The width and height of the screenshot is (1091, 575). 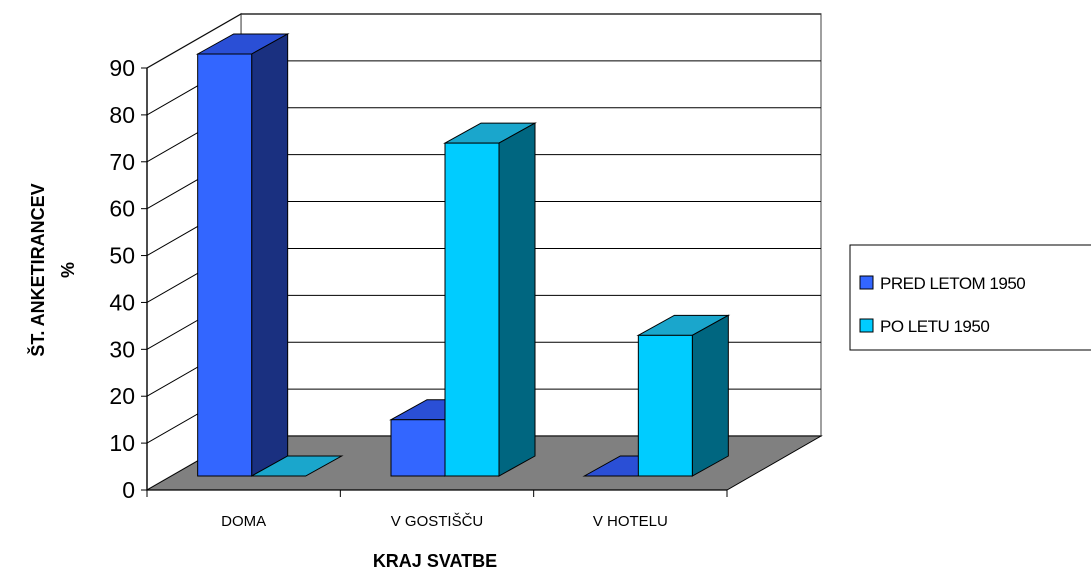 What do you see at coordinates (37, 269) in the screenshot?
I see `y-axis-title-line1: ŠT. ANKETIRANCEV` at bounding box center [37, 269].